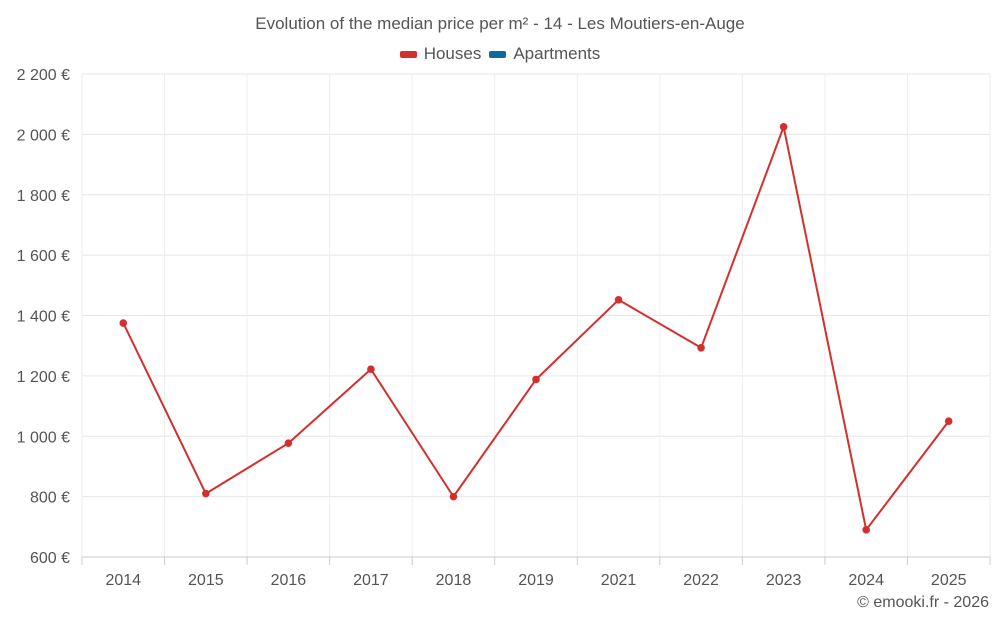  I want to click on x-tick-label: 2018, so click(454, 580).